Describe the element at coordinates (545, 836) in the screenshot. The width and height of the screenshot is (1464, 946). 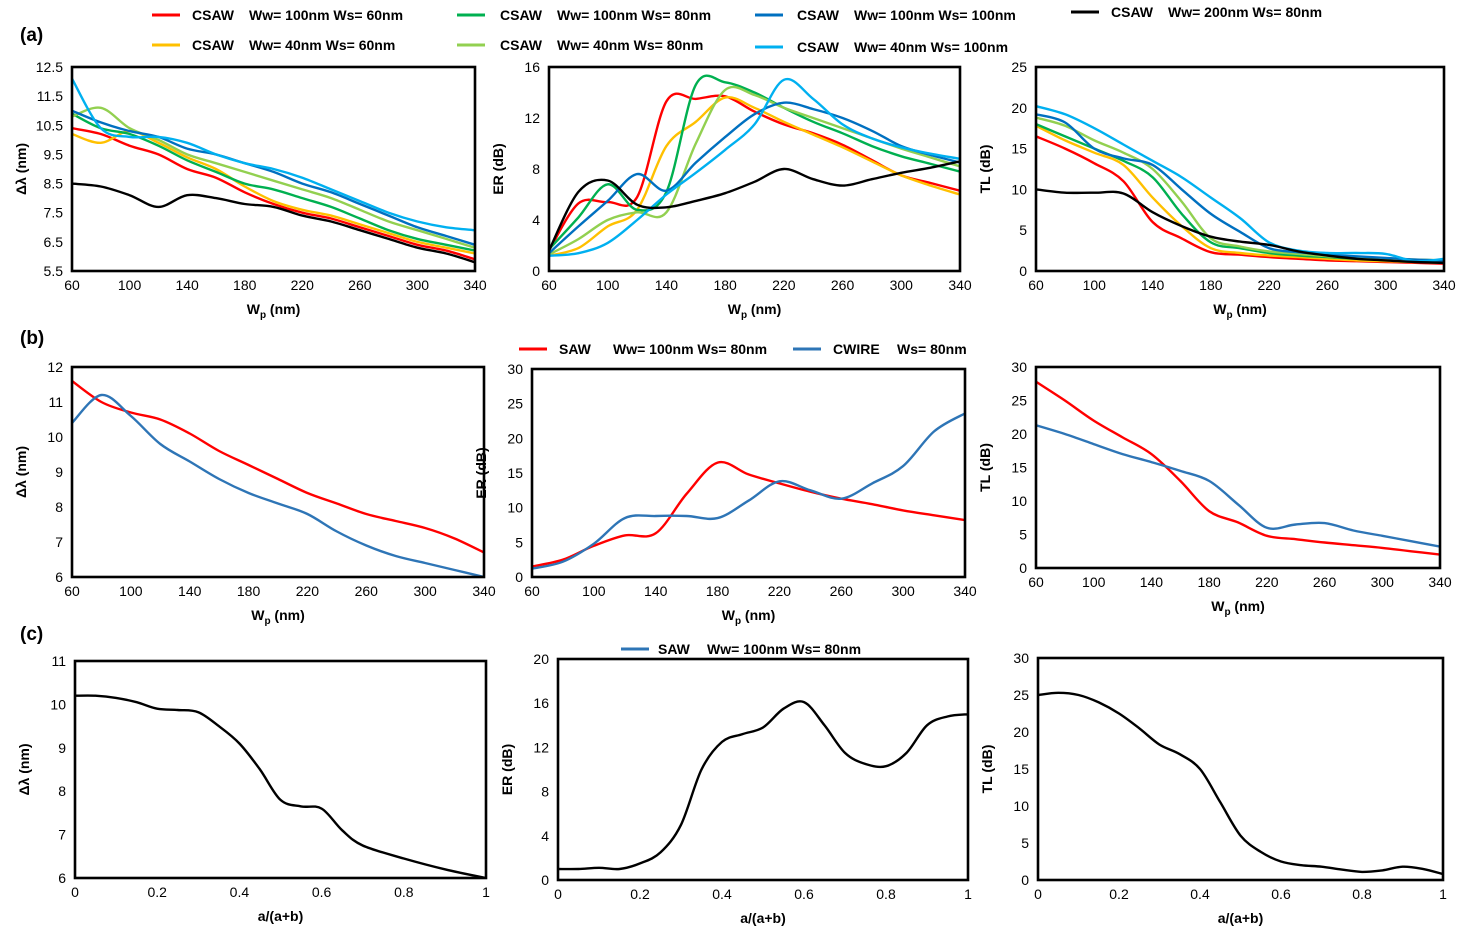
I see `y-tick-label: 4` at that location.